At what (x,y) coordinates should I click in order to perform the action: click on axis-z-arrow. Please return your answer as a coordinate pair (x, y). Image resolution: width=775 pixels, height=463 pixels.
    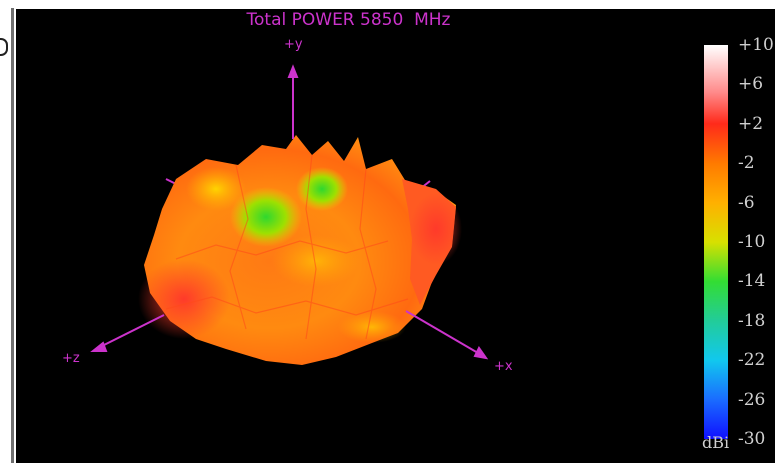
    Looking at the image, I should click on (99, 346).